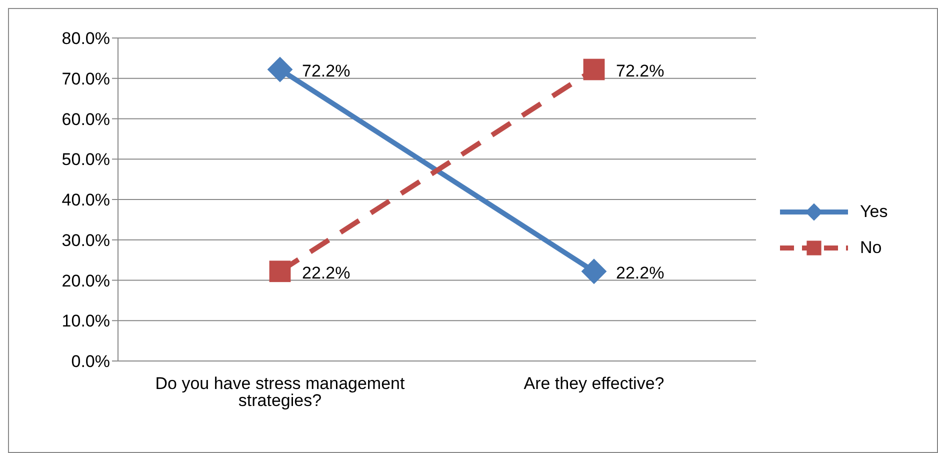  What do you see at coordinates (871, 248) in the screenshot?
I see `legend-label: No` at bounding box center [871, 248].